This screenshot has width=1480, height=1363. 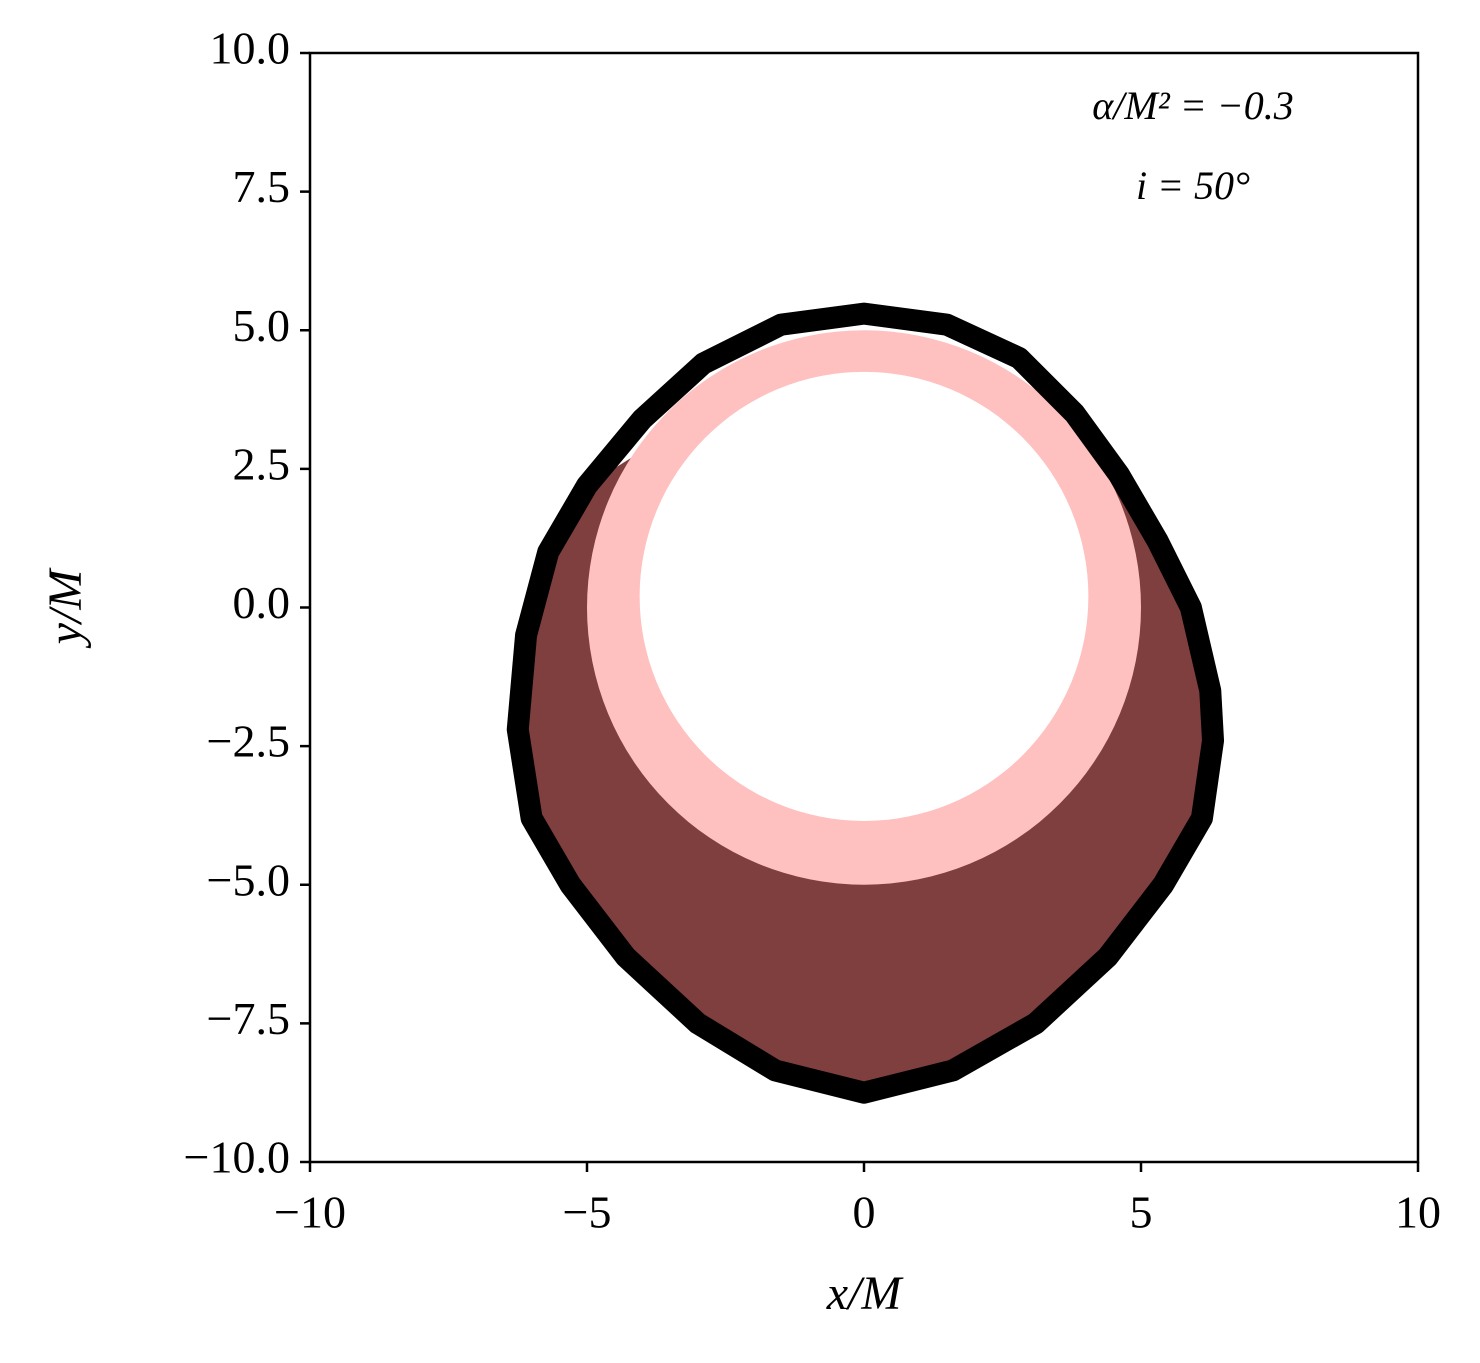 I want to click on x-axis-label: x/M, so click(x=865, y=1293).